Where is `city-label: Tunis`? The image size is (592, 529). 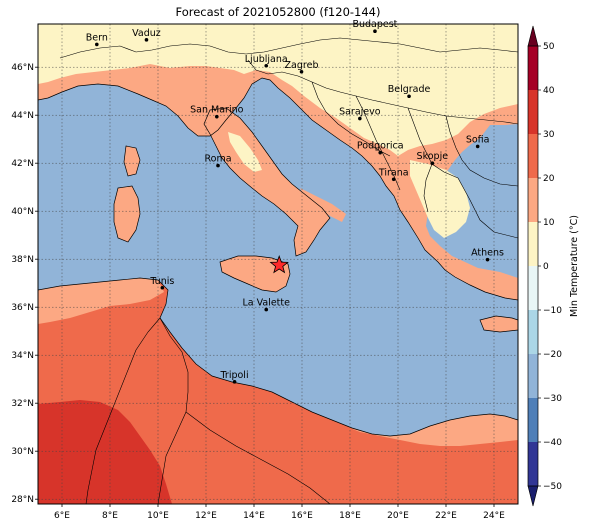
city-label: Tunis is located at coordinates (161, 281).